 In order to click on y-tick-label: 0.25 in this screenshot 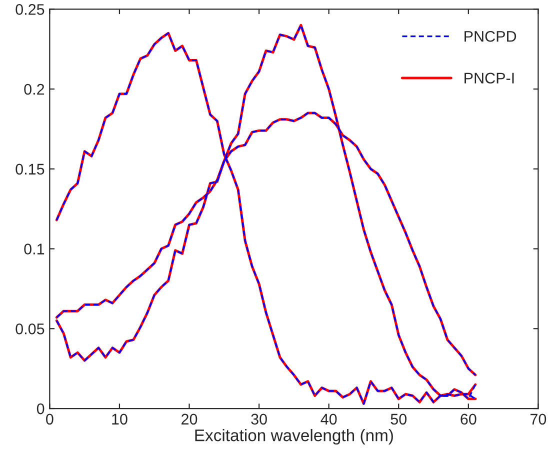, I will do `click(30, 9)`.